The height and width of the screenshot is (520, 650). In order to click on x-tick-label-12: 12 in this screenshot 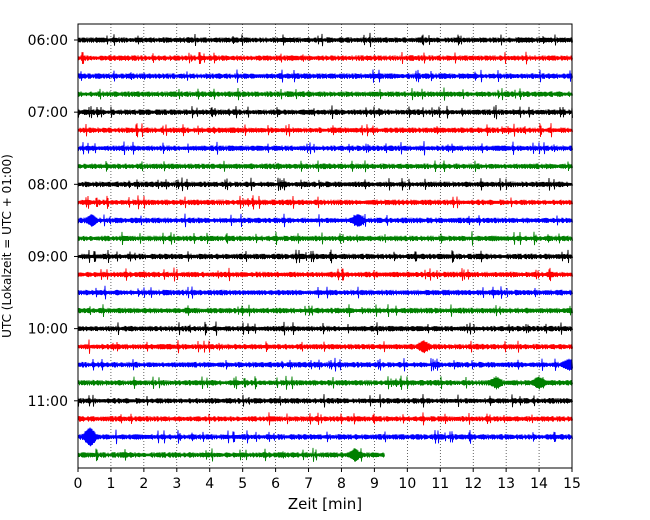, I will do `click(473, 484)`.